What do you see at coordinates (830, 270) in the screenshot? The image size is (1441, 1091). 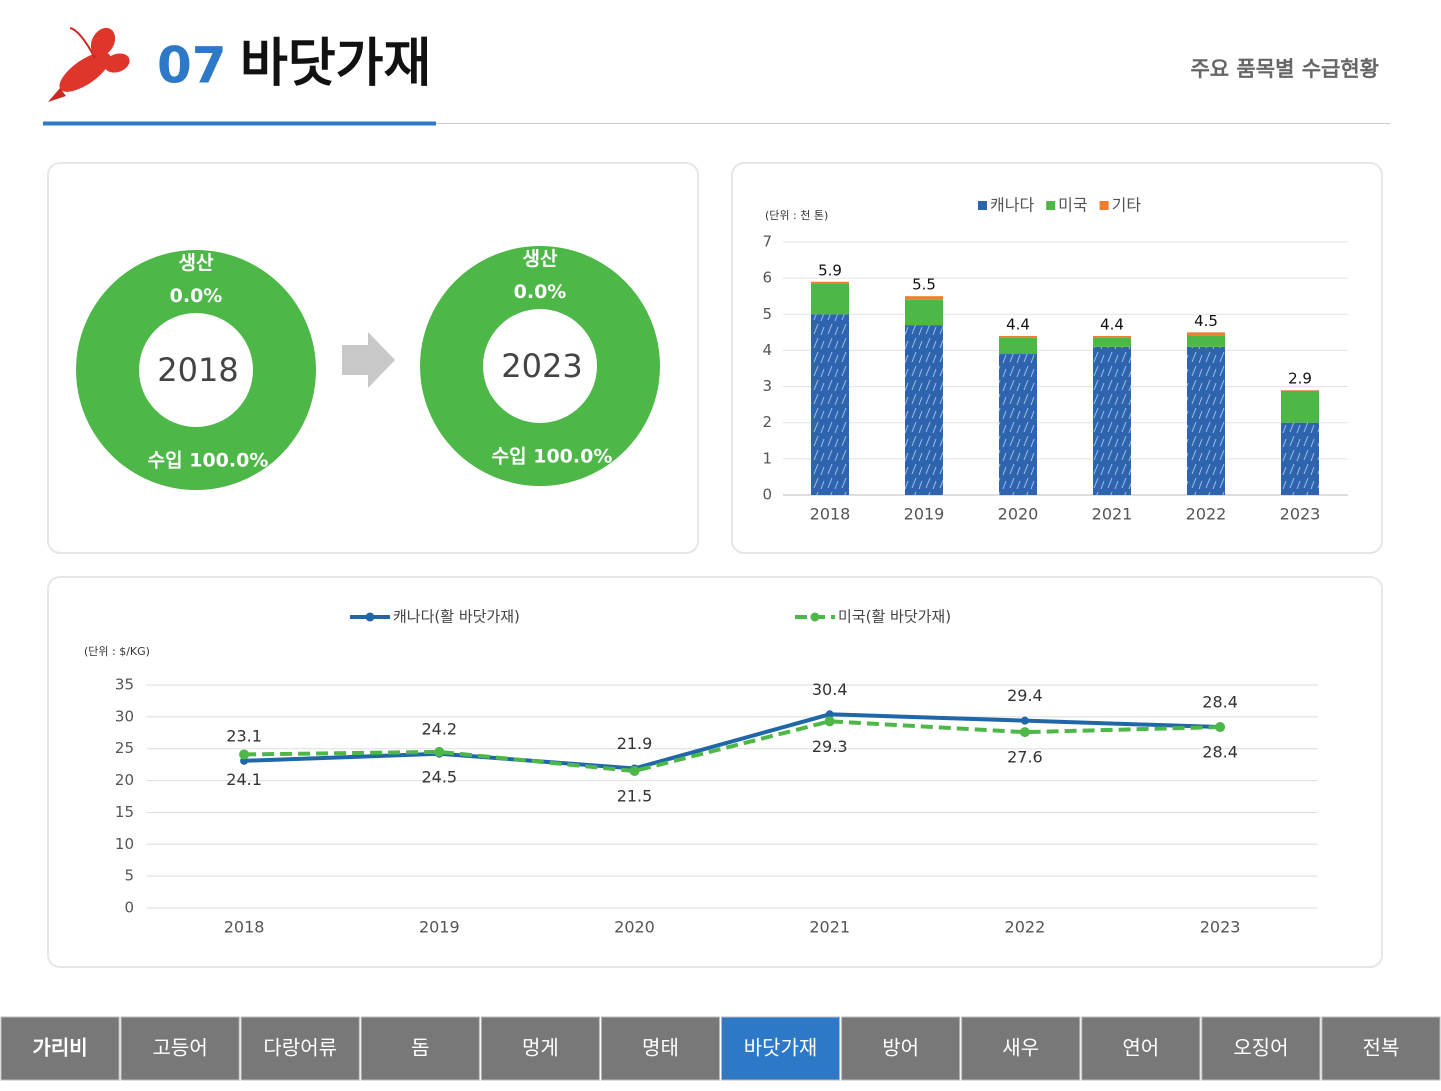 I see `total-label: 5.9` at bounding box center [830, 270].